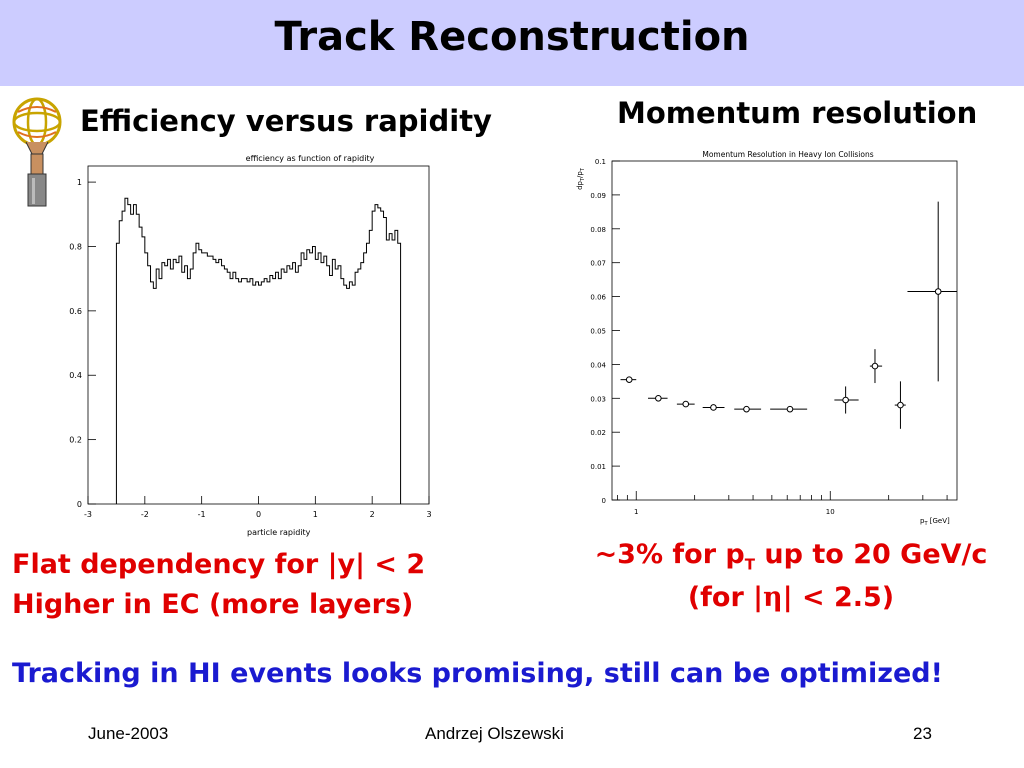  What do you see at coordinates (598, 196) in the screenshot?
I see `y-tick-label: 0.09` at bounding box center [598, 196].